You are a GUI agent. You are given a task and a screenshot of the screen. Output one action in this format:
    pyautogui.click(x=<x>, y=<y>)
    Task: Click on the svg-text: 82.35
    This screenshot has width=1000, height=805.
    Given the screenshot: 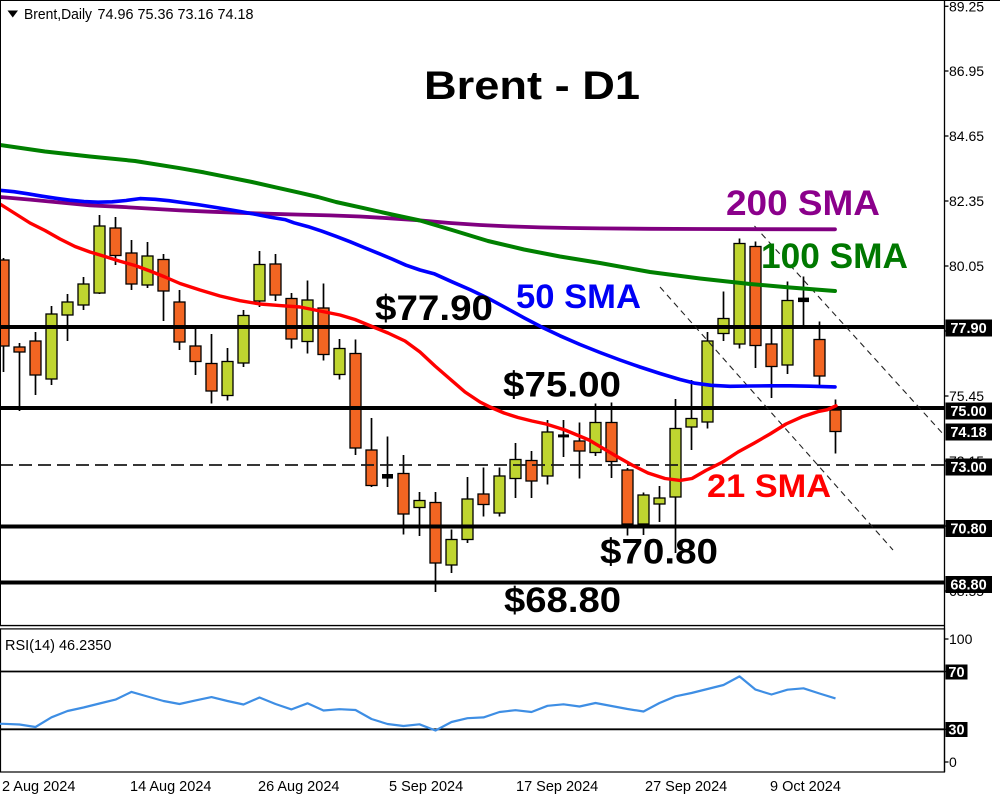 What is the action you would take?
    pyautogui.click(x=966, y=201)
    